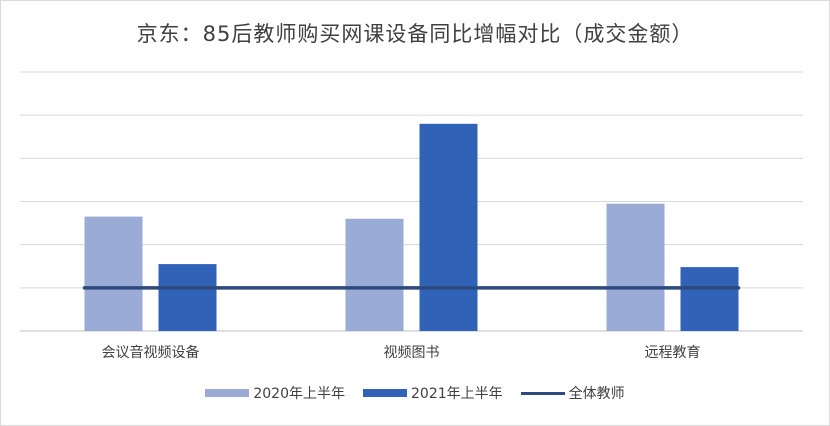 This screenshot has height=426, width=830. I want to click on x-tick-label: 视频图书, so click(412, 353).